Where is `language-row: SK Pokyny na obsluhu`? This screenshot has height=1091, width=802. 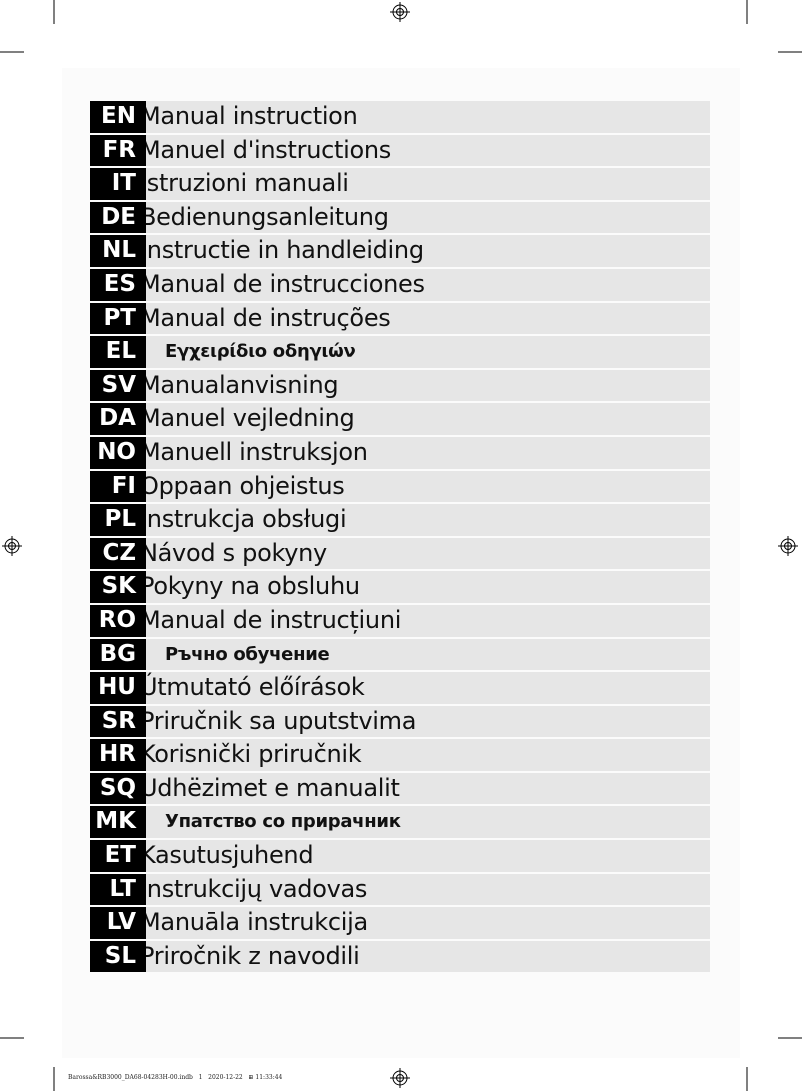 language-row: SK Pokyny na obsluhu is located at coordinates (400, 587).